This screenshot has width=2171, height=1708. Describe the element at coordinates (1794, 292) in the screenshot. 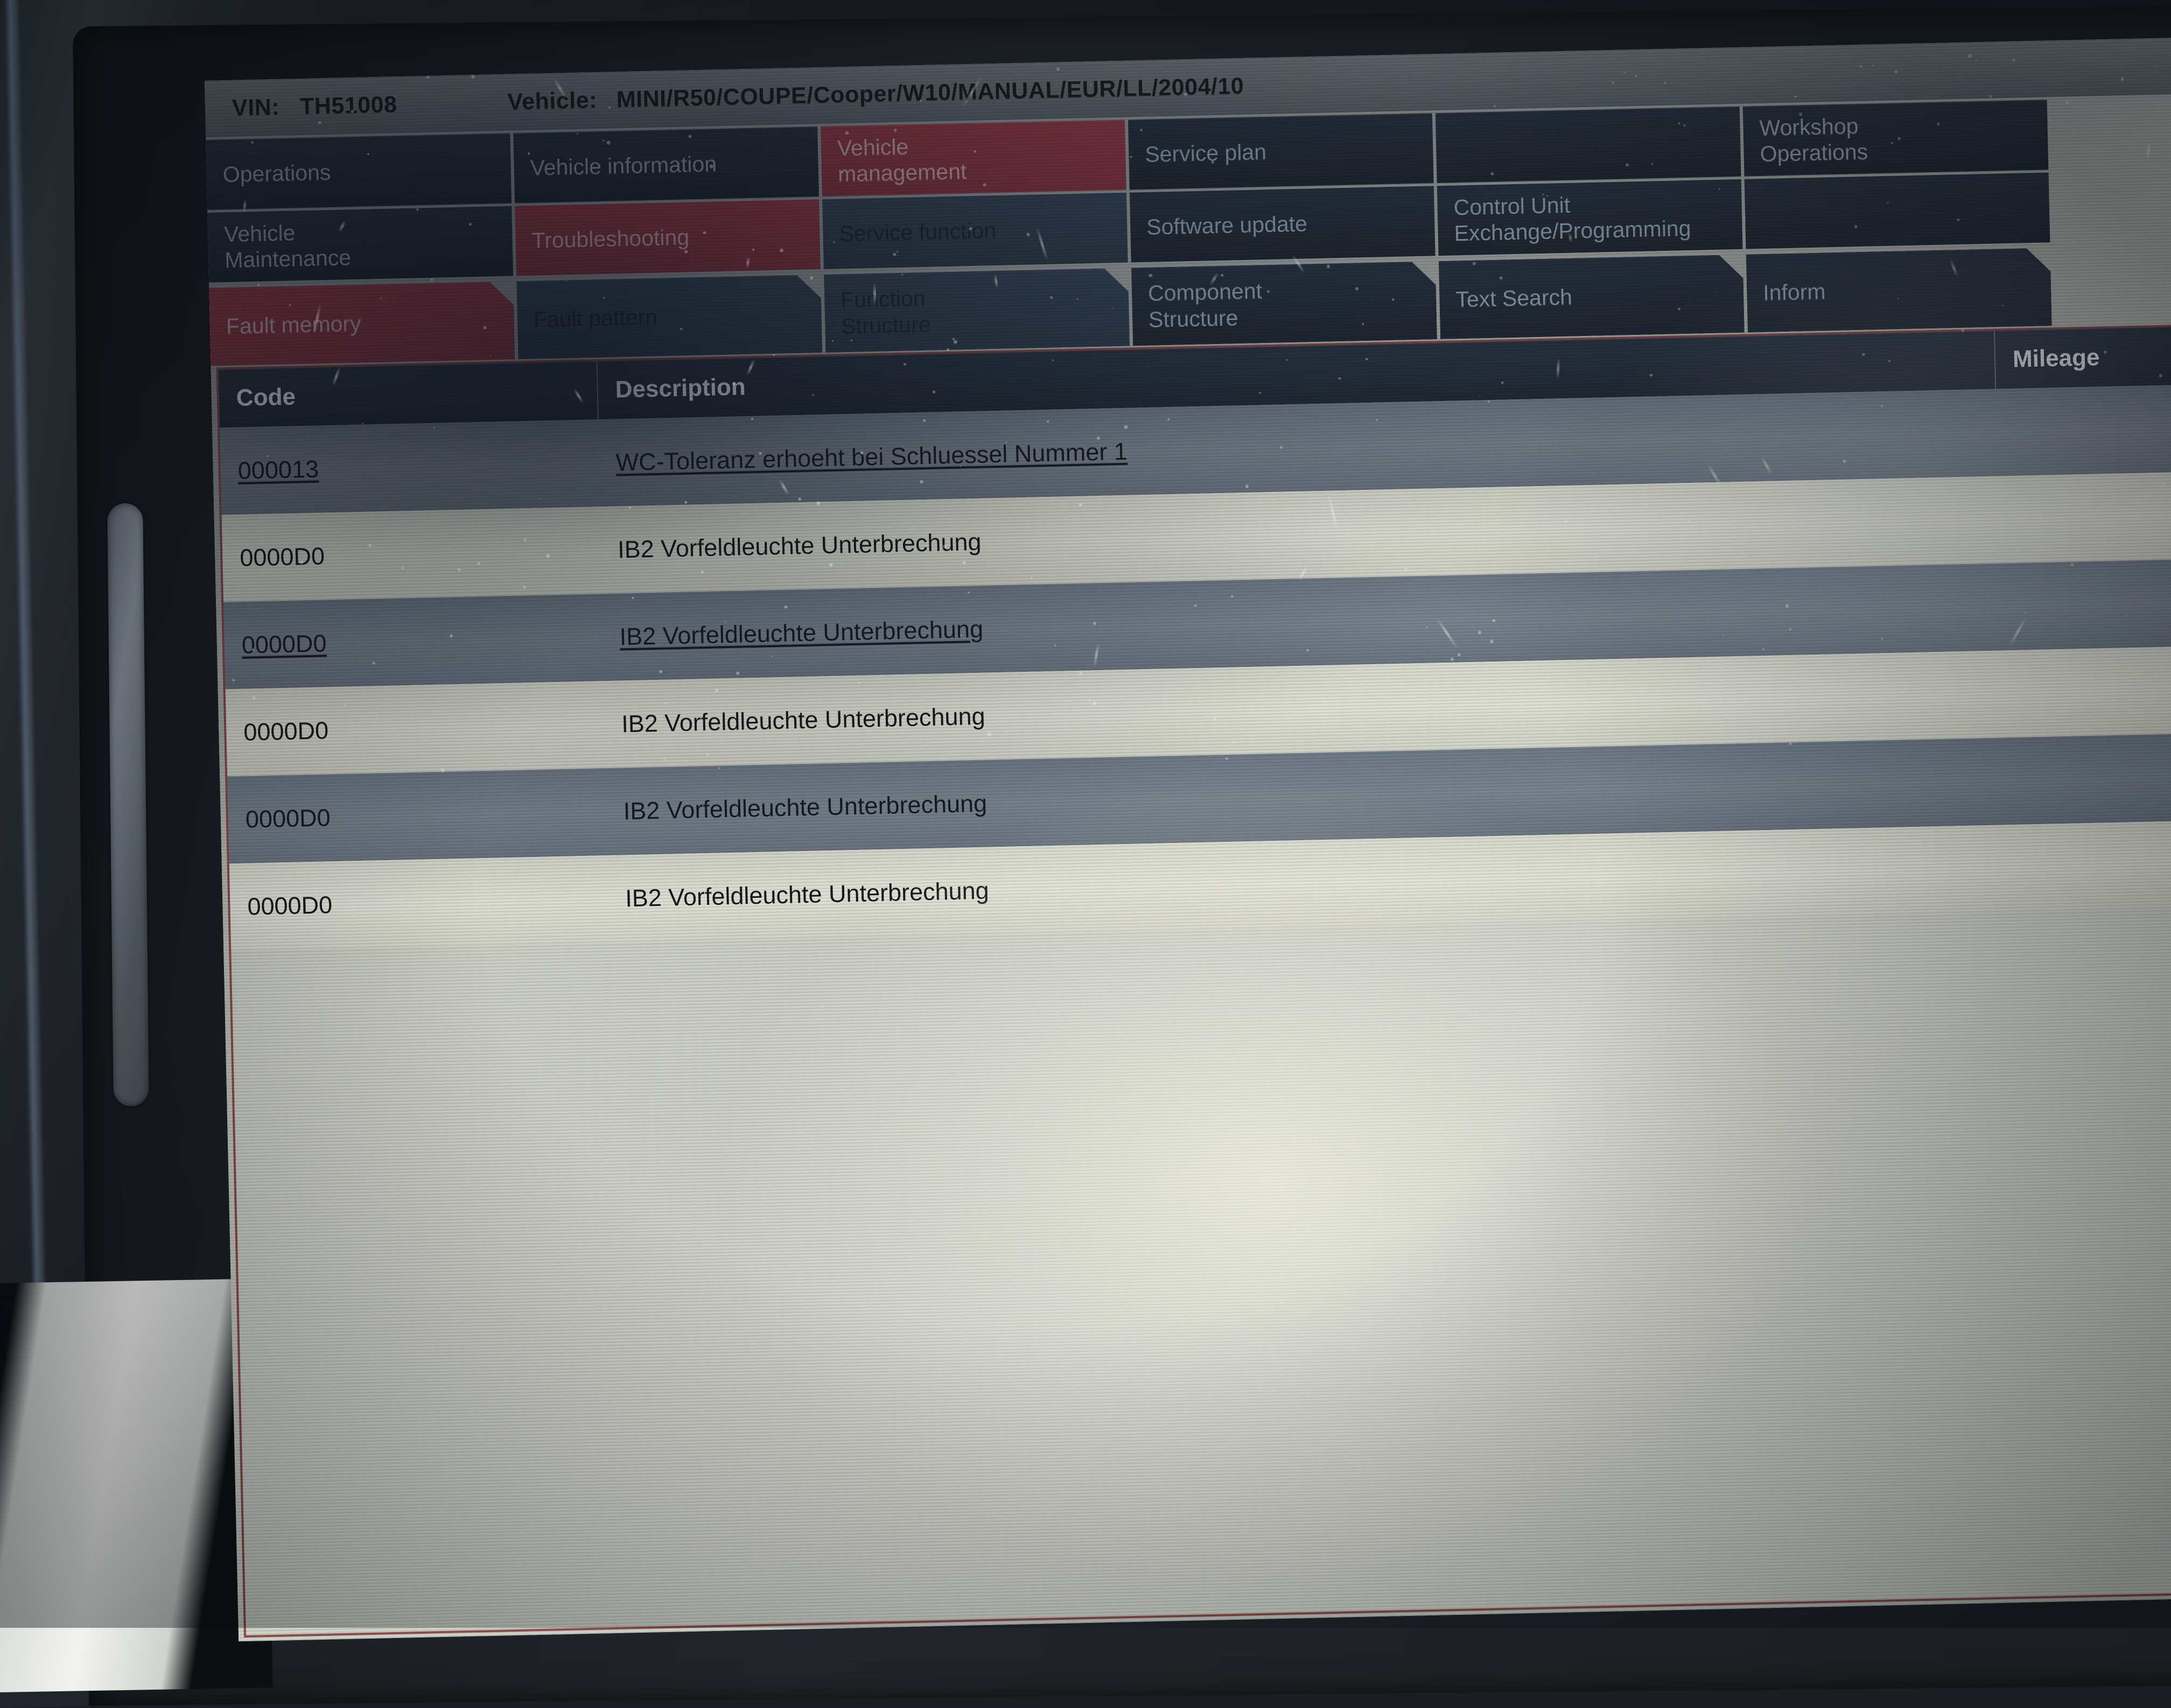

I see `nav-item-label: Inform` at that location.